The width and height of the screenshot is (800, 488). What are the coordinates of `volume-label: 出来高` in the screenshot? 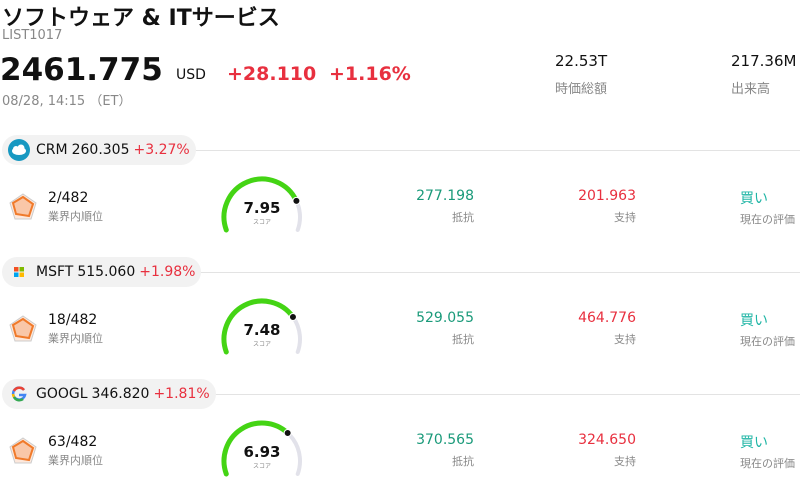 It's located at (751, 89).